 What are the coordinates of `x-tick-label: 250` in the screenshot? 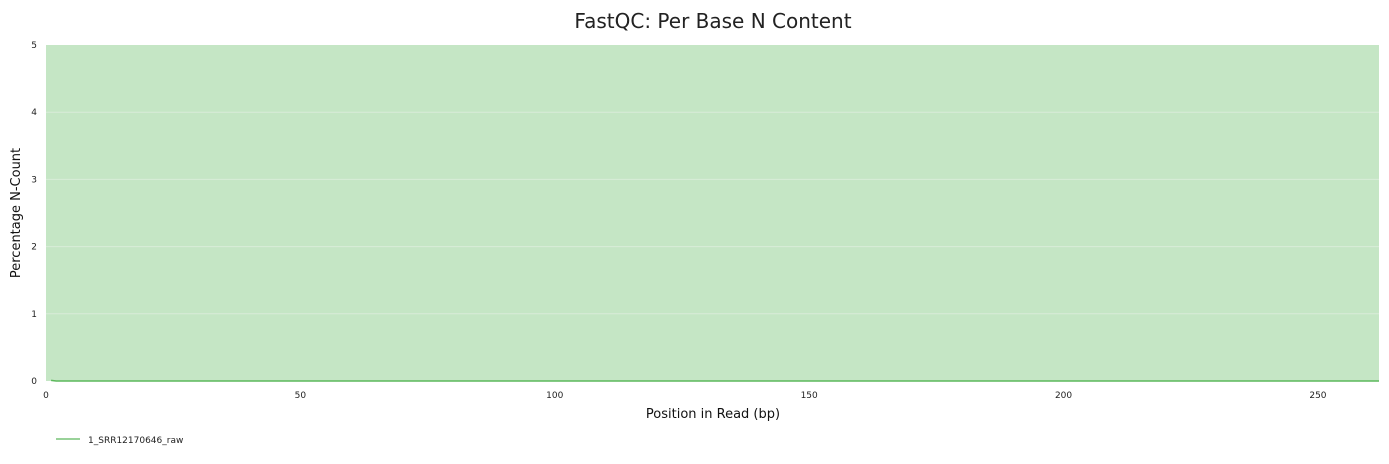 It's located at (1317, 396).